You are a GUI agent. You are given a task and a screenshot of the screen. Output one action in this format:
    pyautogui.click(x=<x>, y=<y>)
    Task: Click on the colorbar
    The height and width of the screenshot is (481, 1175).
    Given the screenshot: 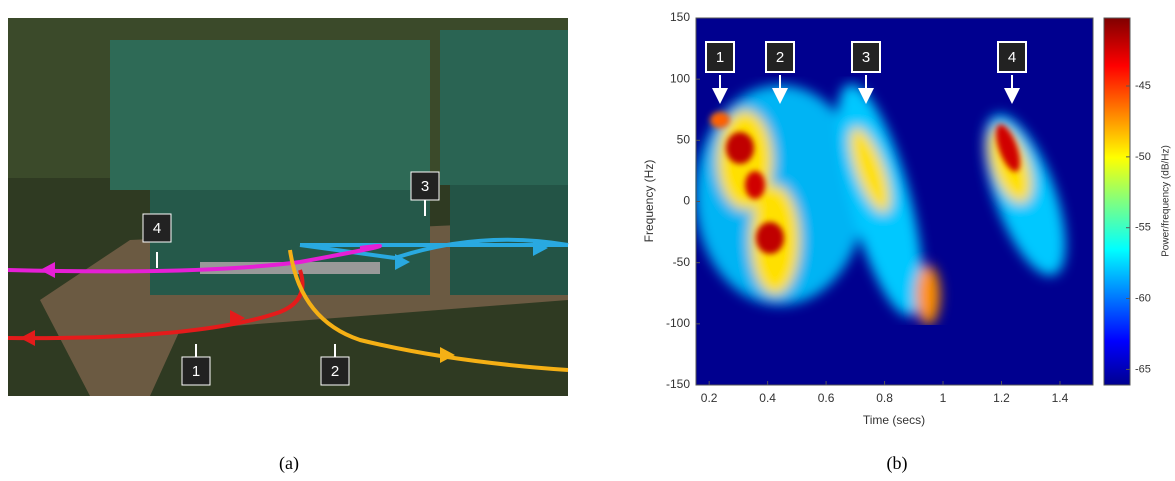 What is the action you would take?
    pyautogui.click(x=1117, y=201)
    